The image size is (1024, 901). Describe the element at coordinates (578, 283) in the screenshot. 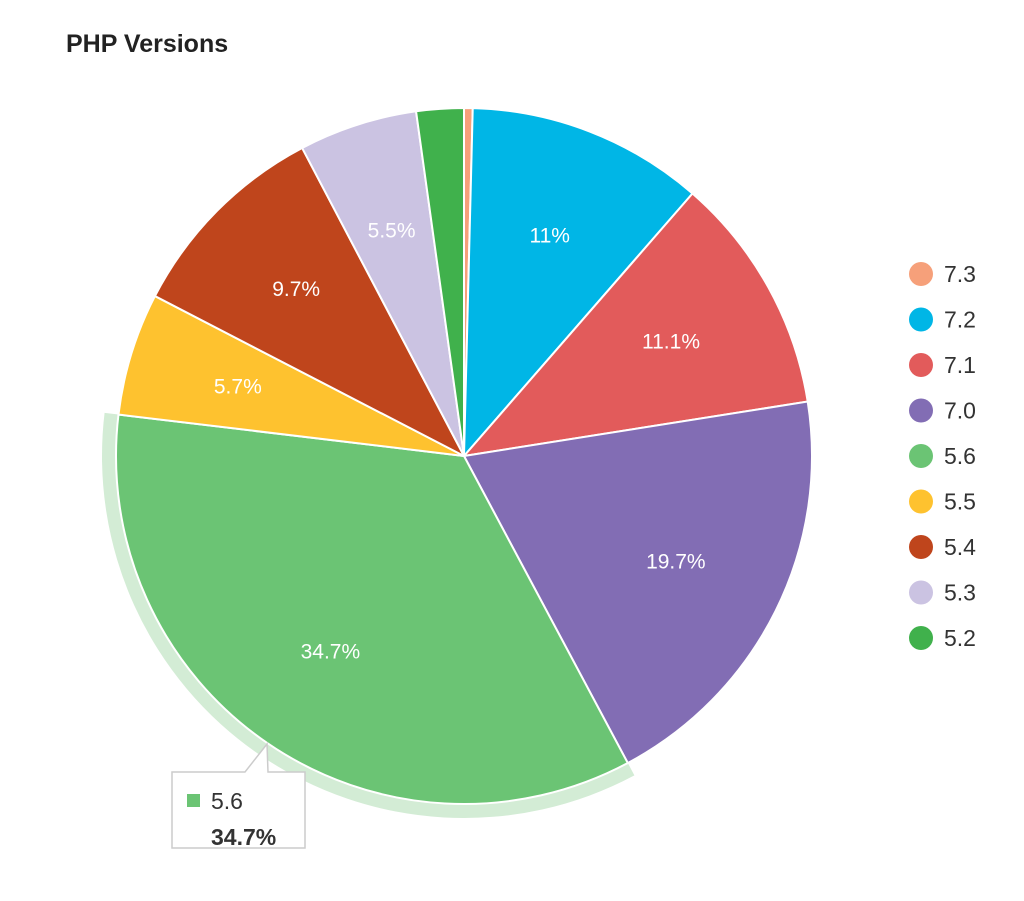

I see `pie-slice-7.2` at that location.